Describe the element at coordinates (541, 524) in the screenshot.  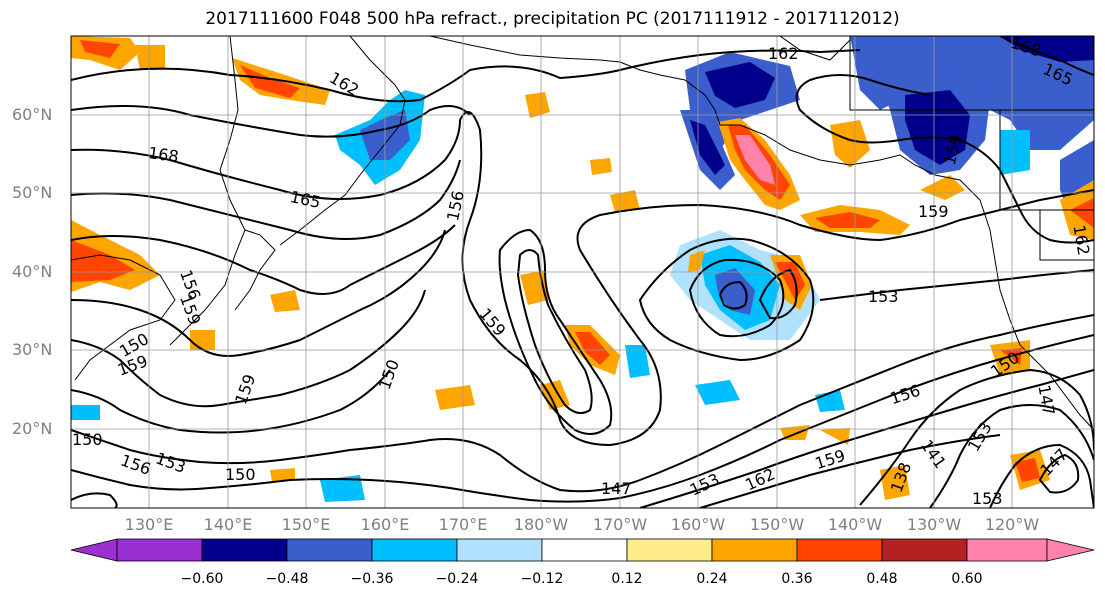
I see `lon-label-180w: 180°W` at that location.